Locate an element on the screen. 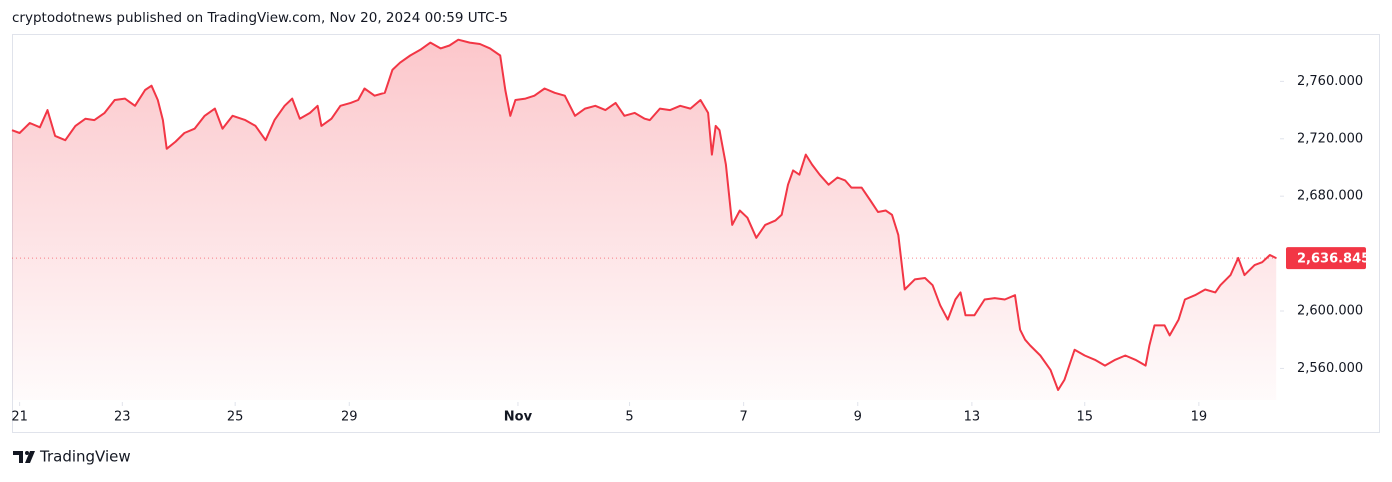 The width and height of the screenshot is (1392, 482). logo-mark is located at coordinates (18, 457).